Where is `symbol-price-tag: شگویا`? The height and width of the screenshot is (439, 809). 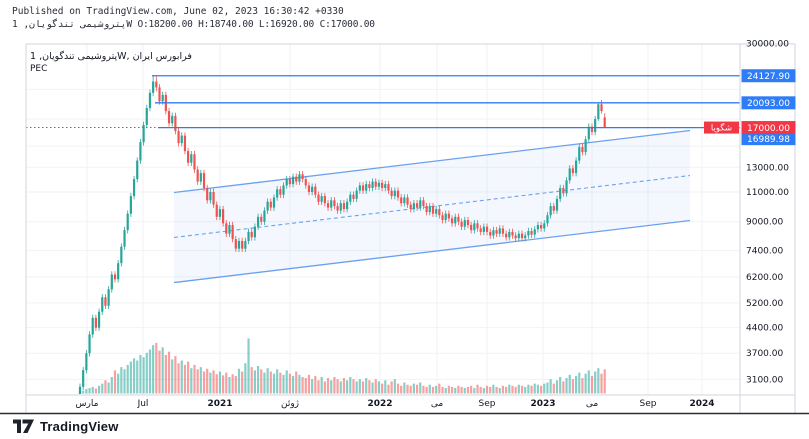 symbol-price-tag: شگویا is located at coordinates (721, 127).